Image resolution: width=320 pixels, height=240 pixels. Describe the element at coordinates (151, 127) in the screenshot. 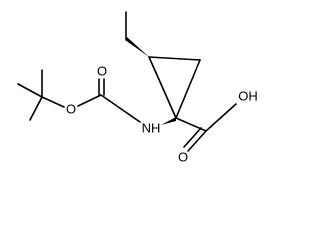

I see `atom-label: NH` at that location.